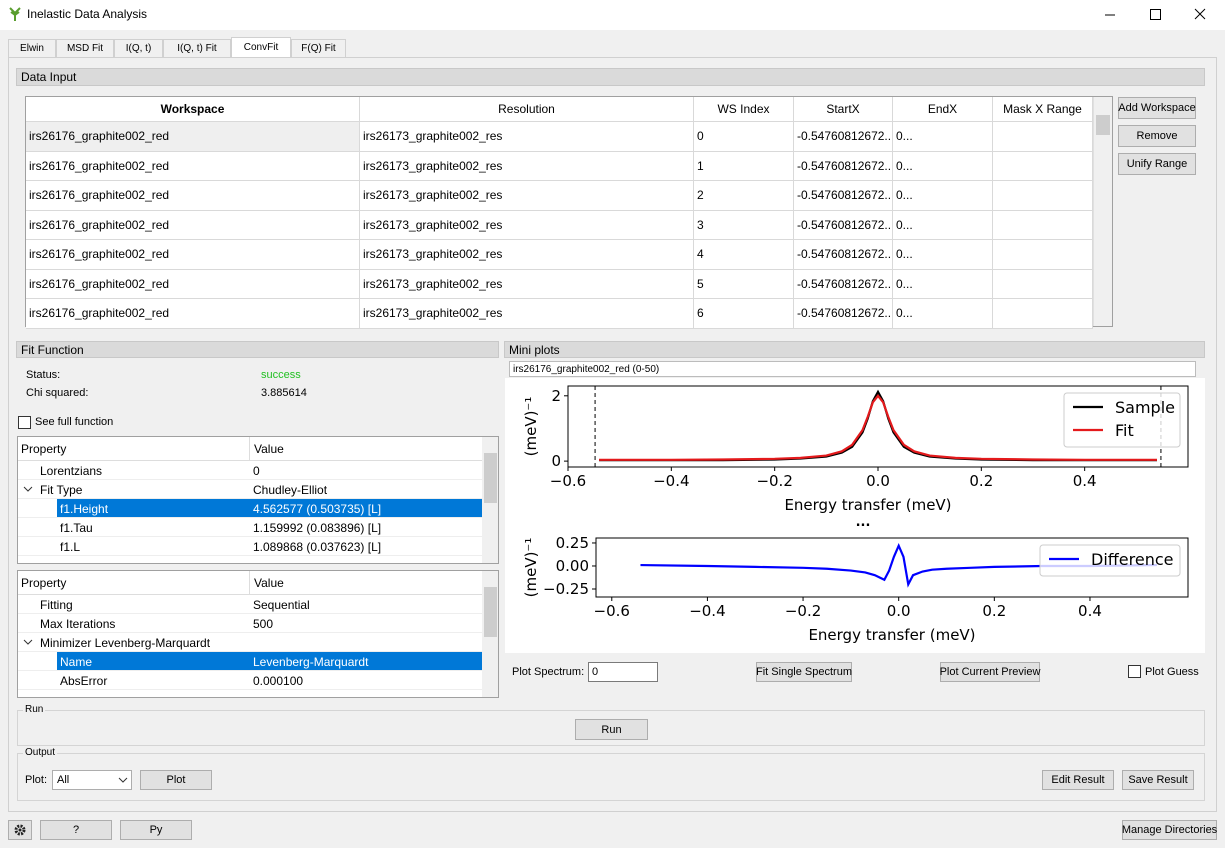 The image size is (1225, 848). Describe the element at coordinates (943, 109) in the screenshot. I see `column-header: EndX` at that location.